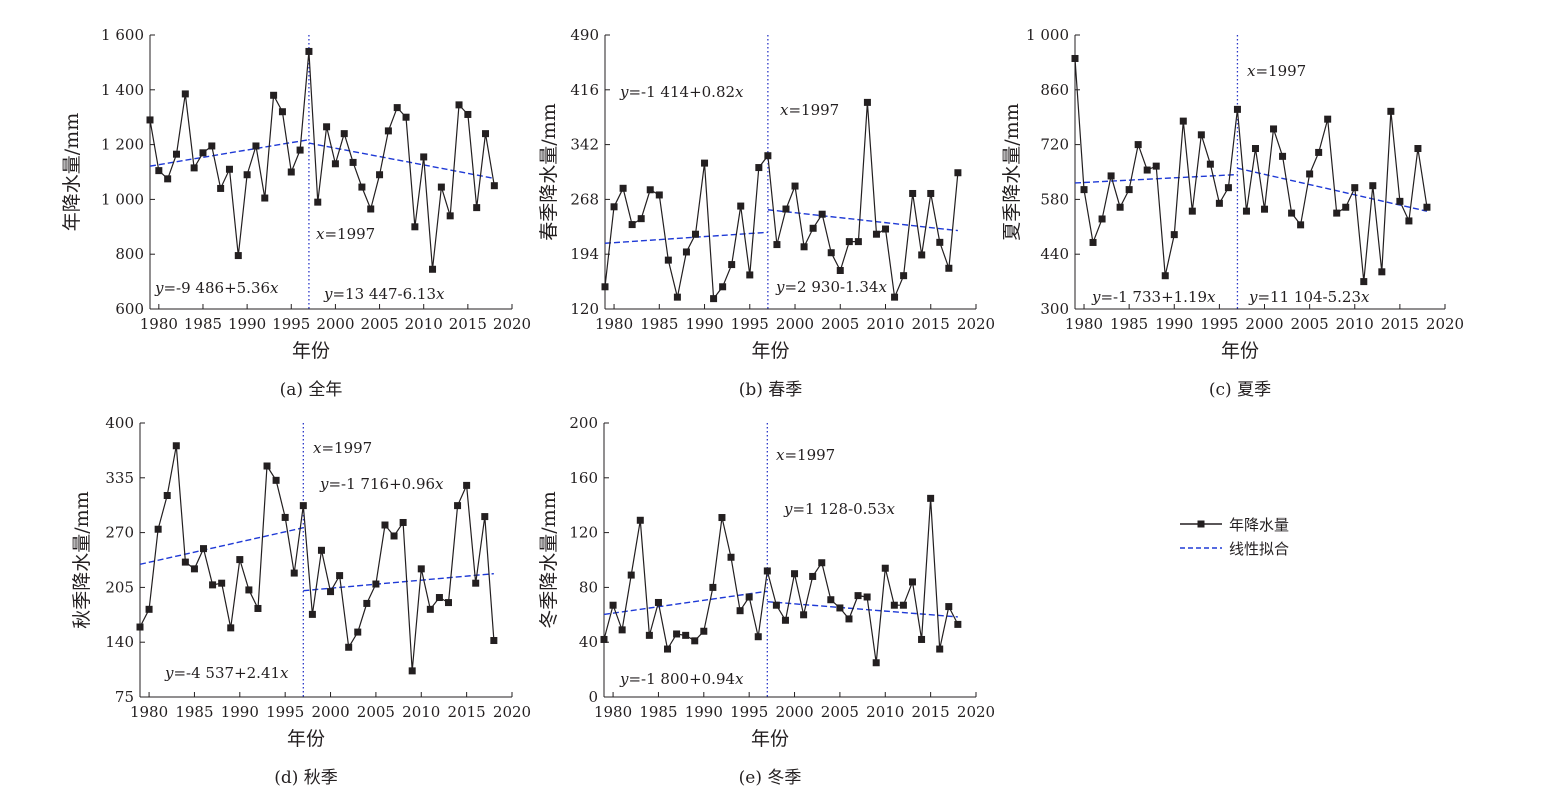 Image resolution: width=1541 pixels, height=802 pixels. What do you see at coordinates (119, 478) in the screenshot?
I see `y-tick-label: 335` at bounding box center [119, 478].